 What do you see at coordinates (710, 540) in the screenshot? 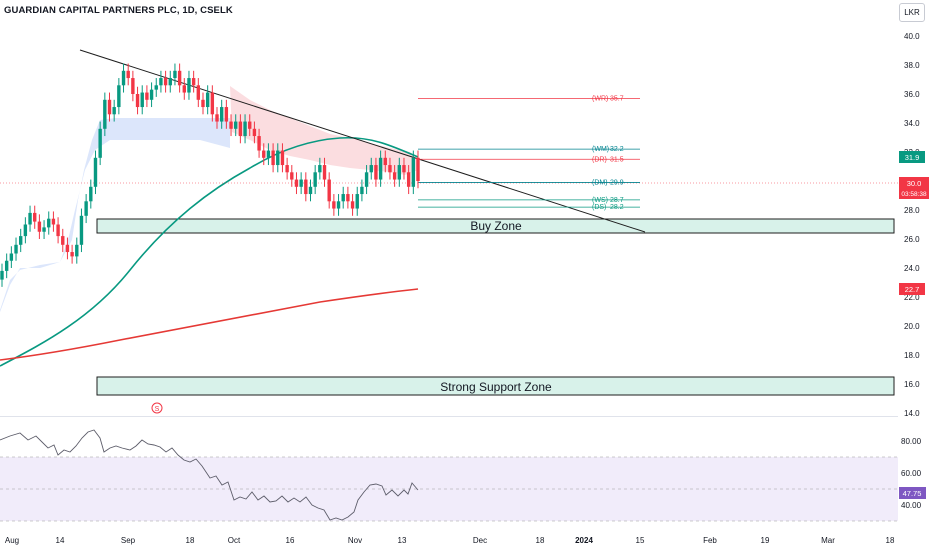
I see `time-tick: Feb` at bounding box center [710, 540].